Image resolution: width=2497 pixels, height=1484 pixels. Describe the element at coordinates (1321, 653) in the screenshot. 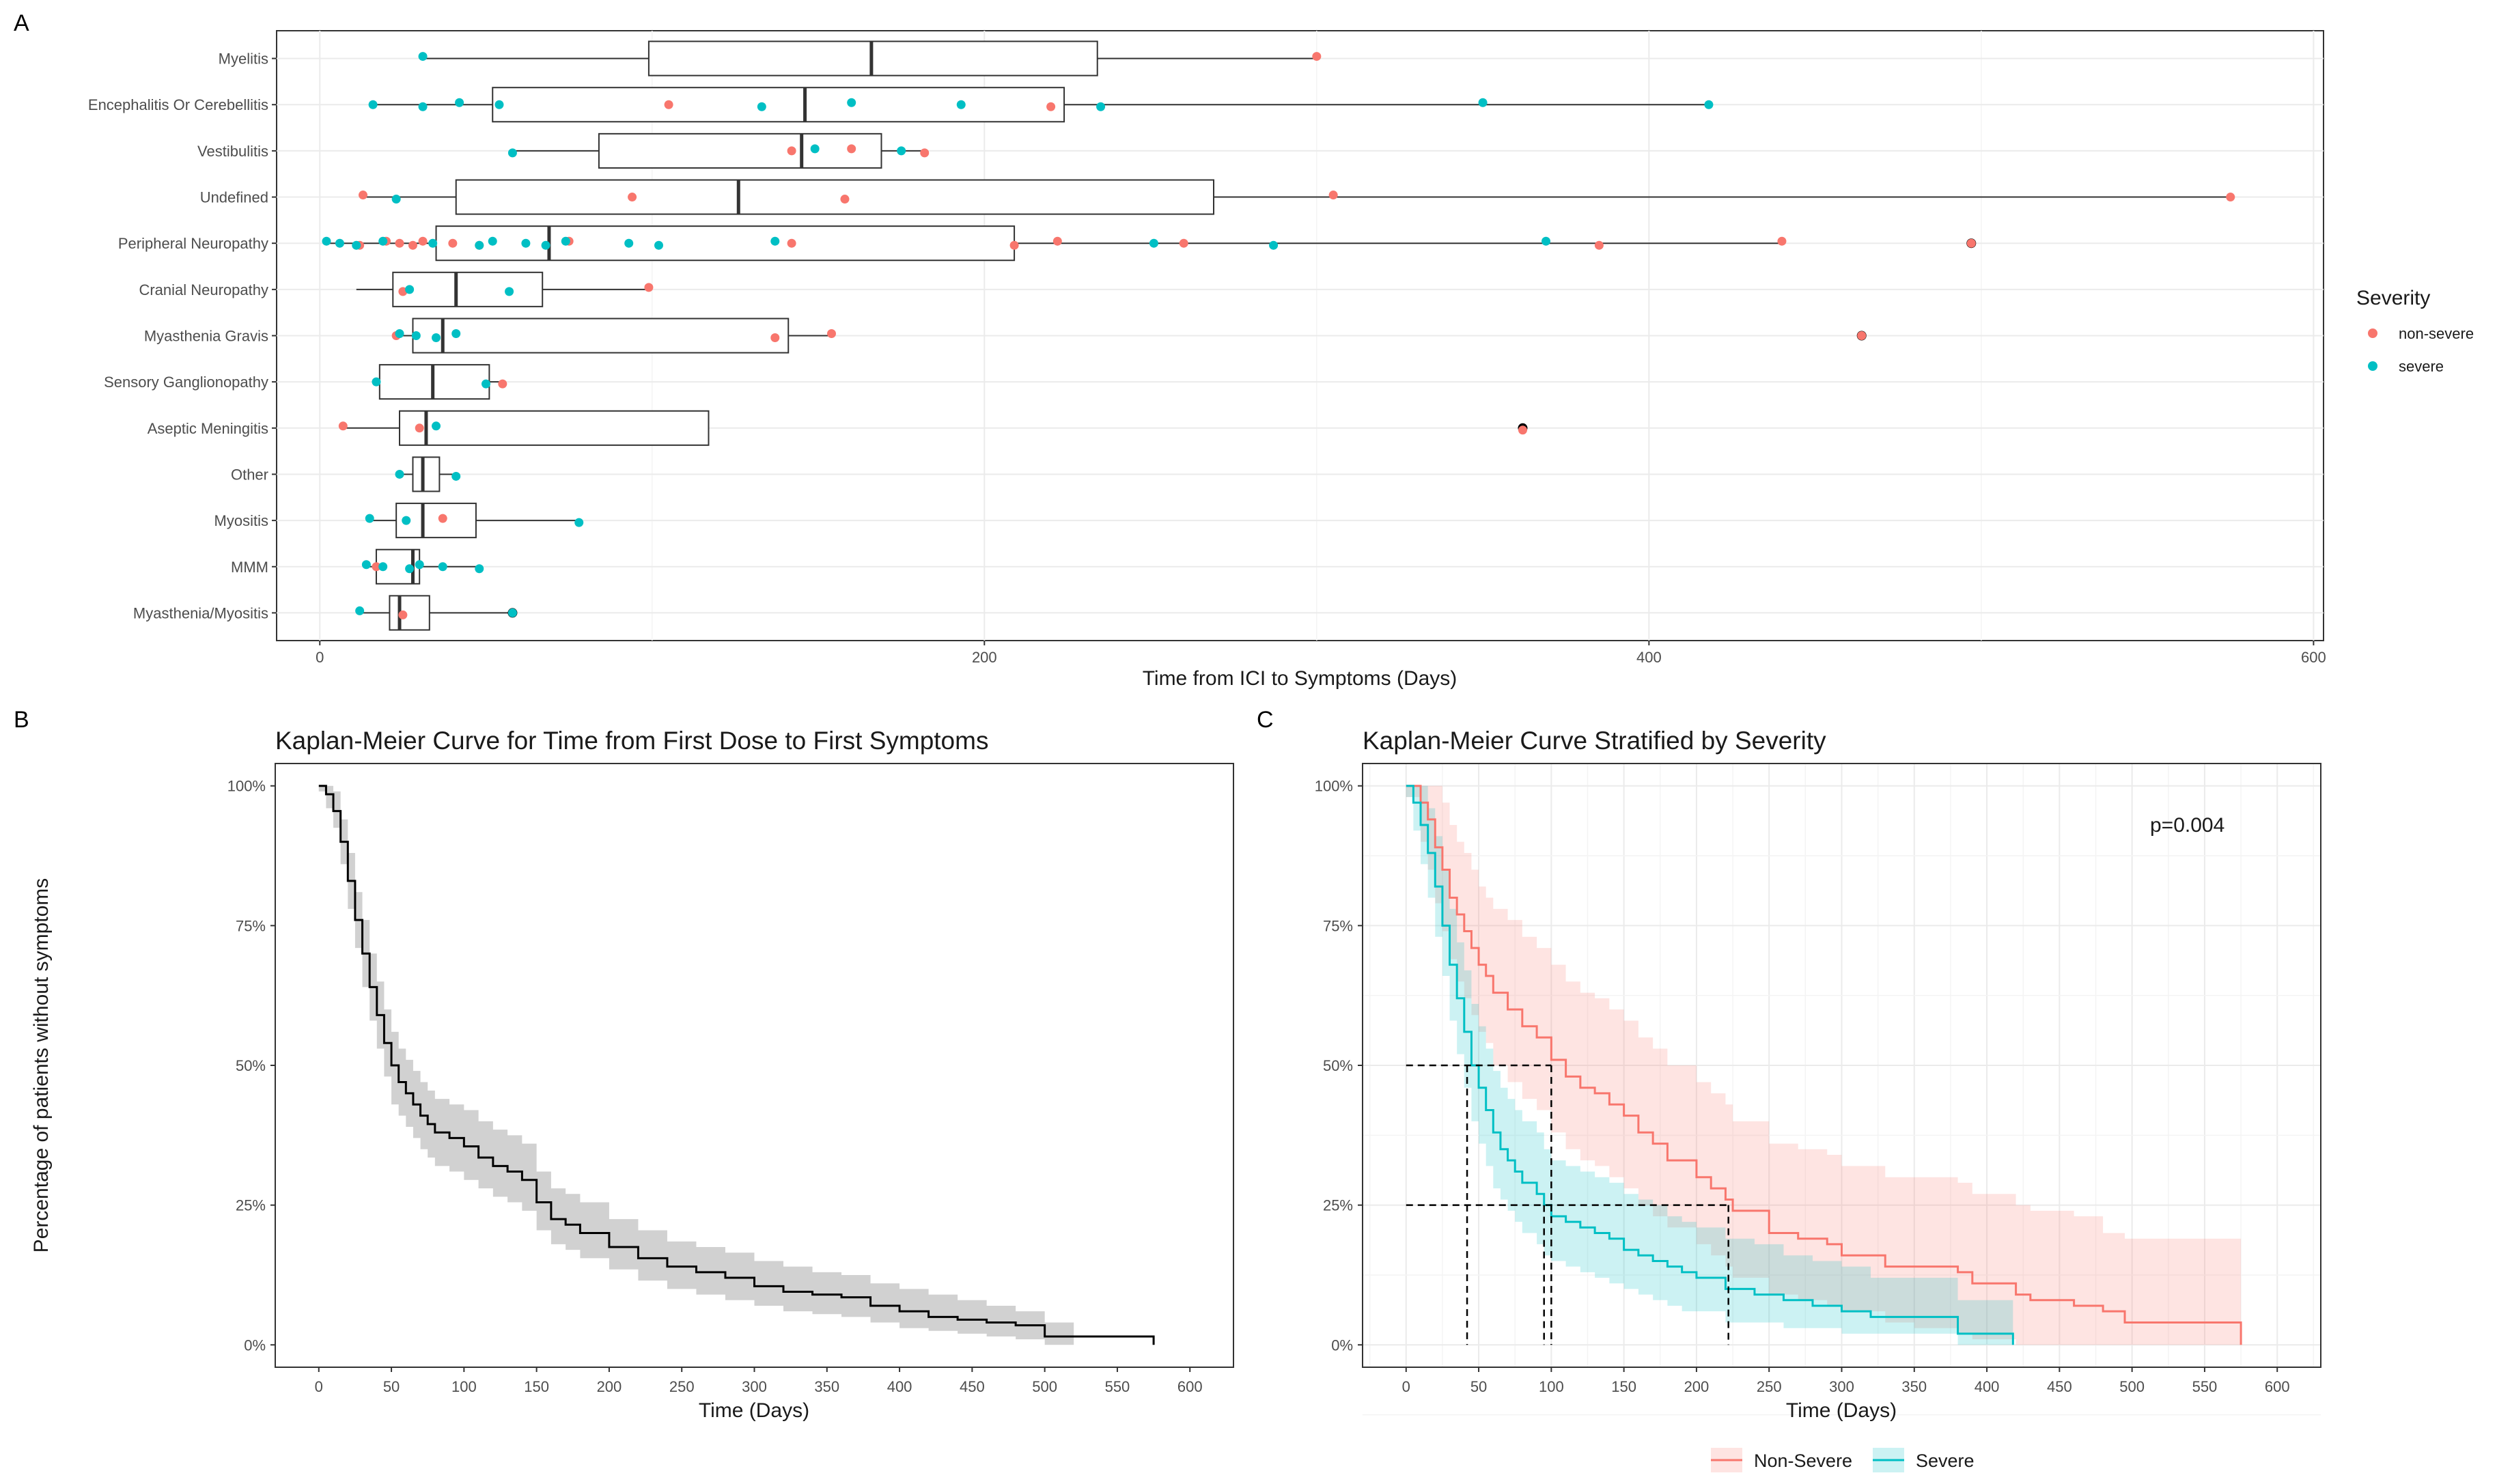

I see `panel-a-x-ticks: 0 200 400 600` at that location.